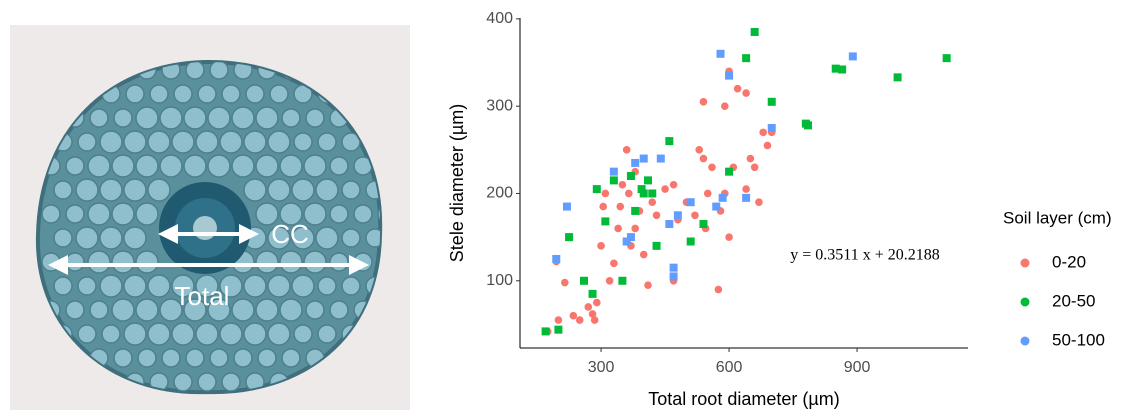  I want to click on legend-swatch, so click(1025, 341).